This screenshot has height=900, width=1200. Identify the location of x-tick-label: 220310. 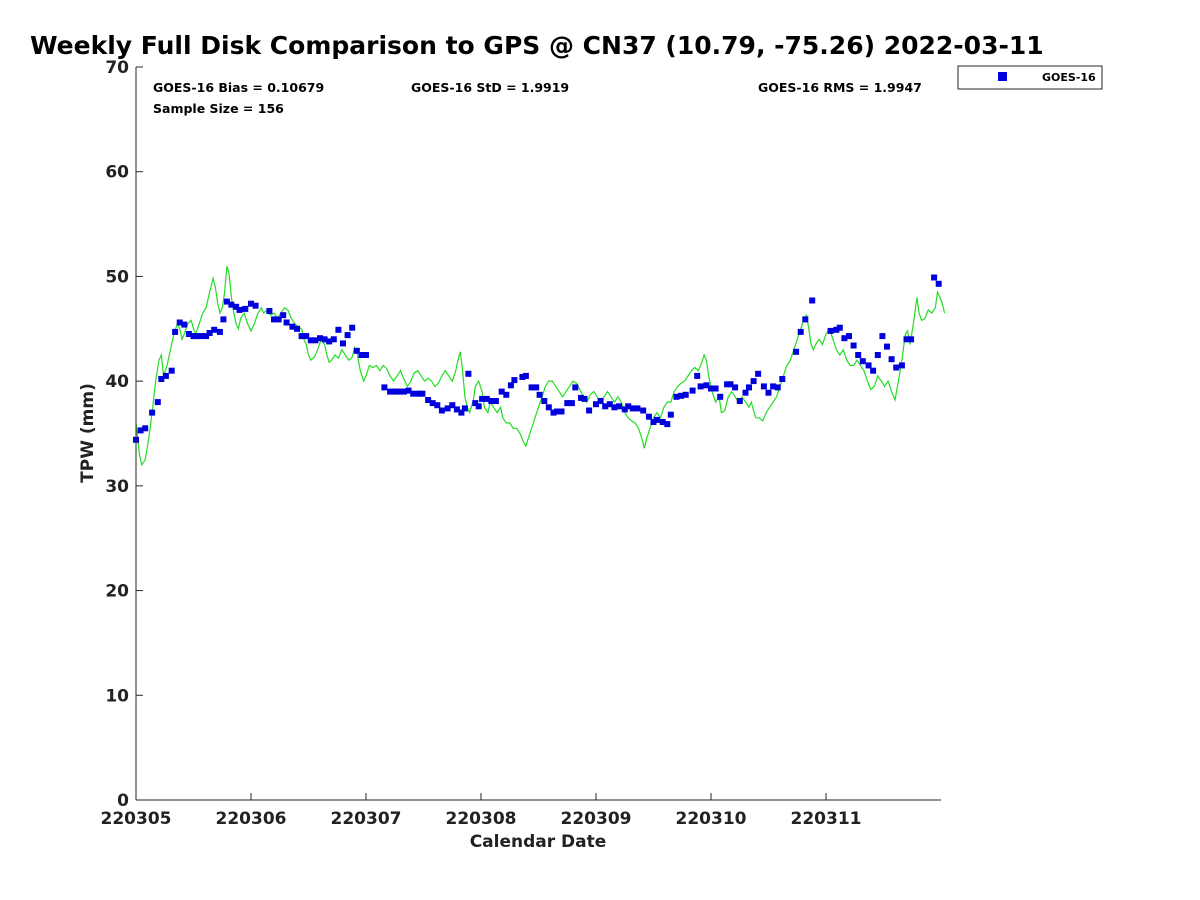
(711, 819).